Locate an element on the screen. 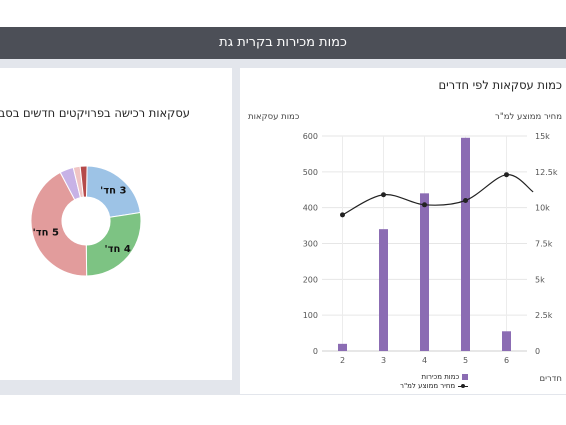 The image size is (566, 425). right-tick-label: 10k is located at coordinates (542, 208).